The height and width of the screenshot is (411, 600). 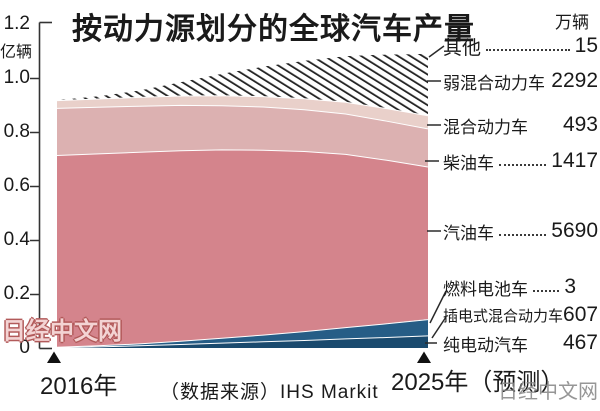 I want to click on triangle-marker-2016, so click(x=54, y=357).